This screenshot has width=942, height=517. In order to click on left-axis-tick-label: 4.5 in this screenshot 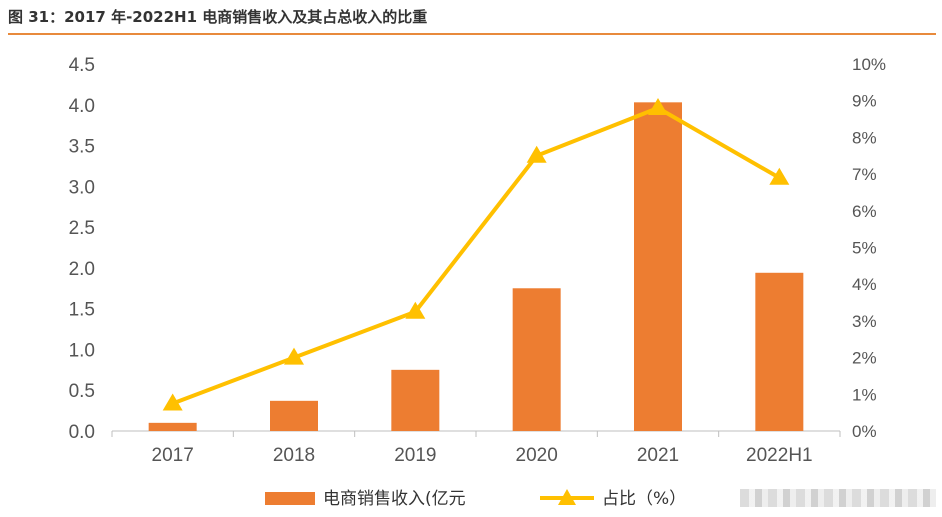, I will do `click(82, 65)`.